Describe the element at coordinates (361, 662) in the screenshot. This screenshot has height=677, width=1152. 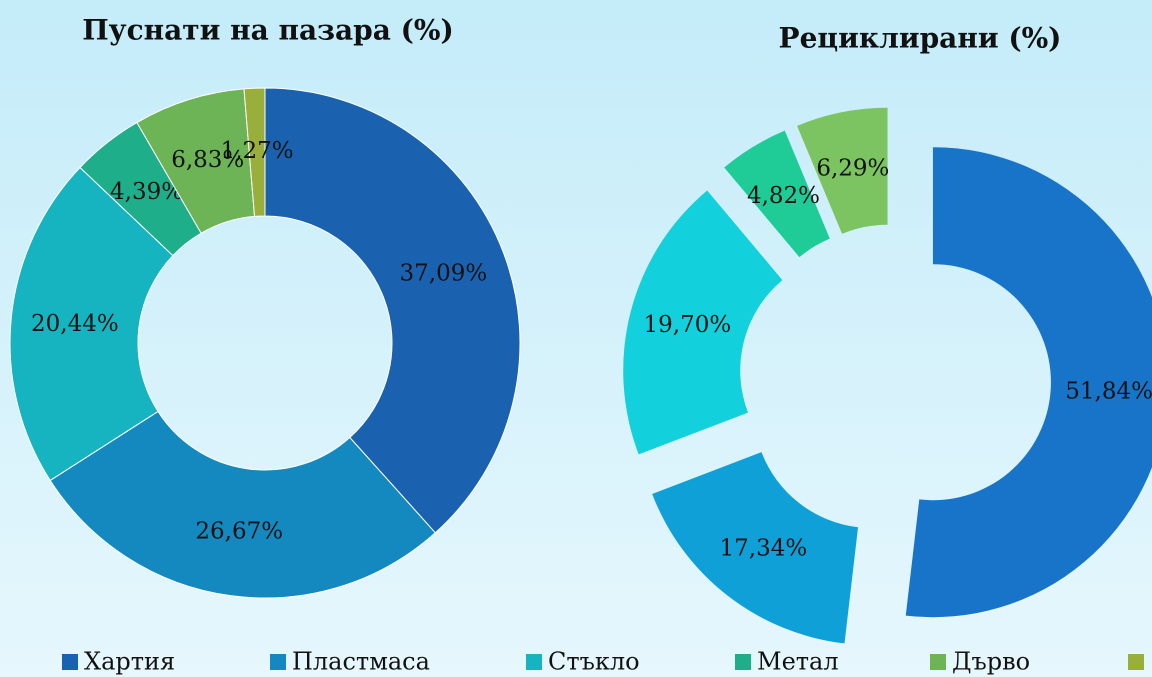
I see `legend-label: Пластмаса` at that location.